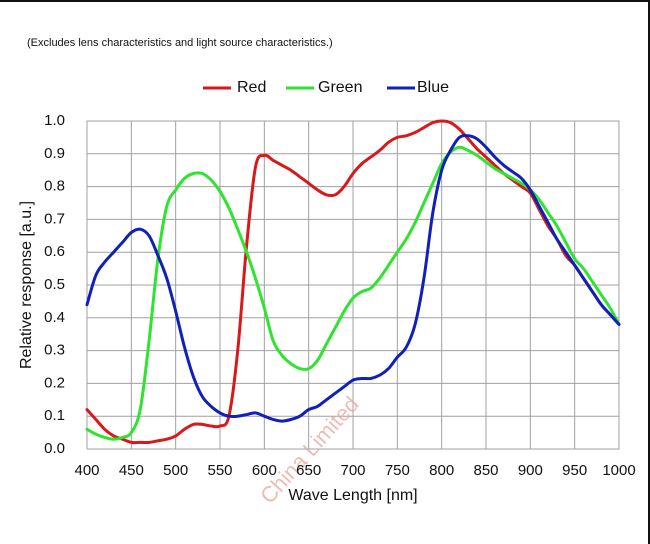  I want to click on x-tick-label: 450, so click(131, 470).